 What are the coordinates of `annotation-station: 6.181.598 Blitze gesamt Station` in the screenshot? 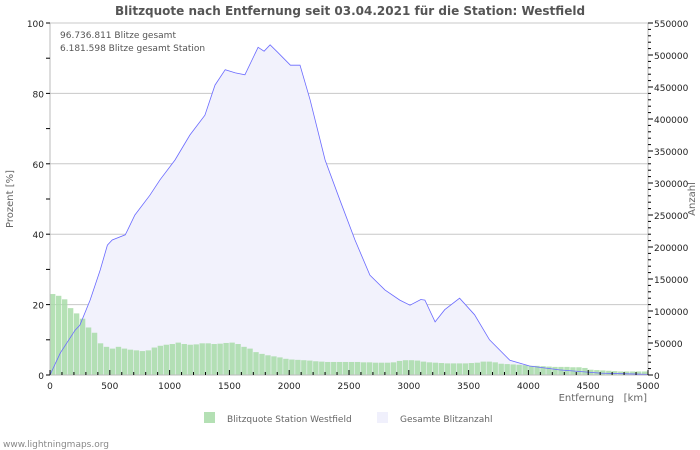 It's located at (132, 49).